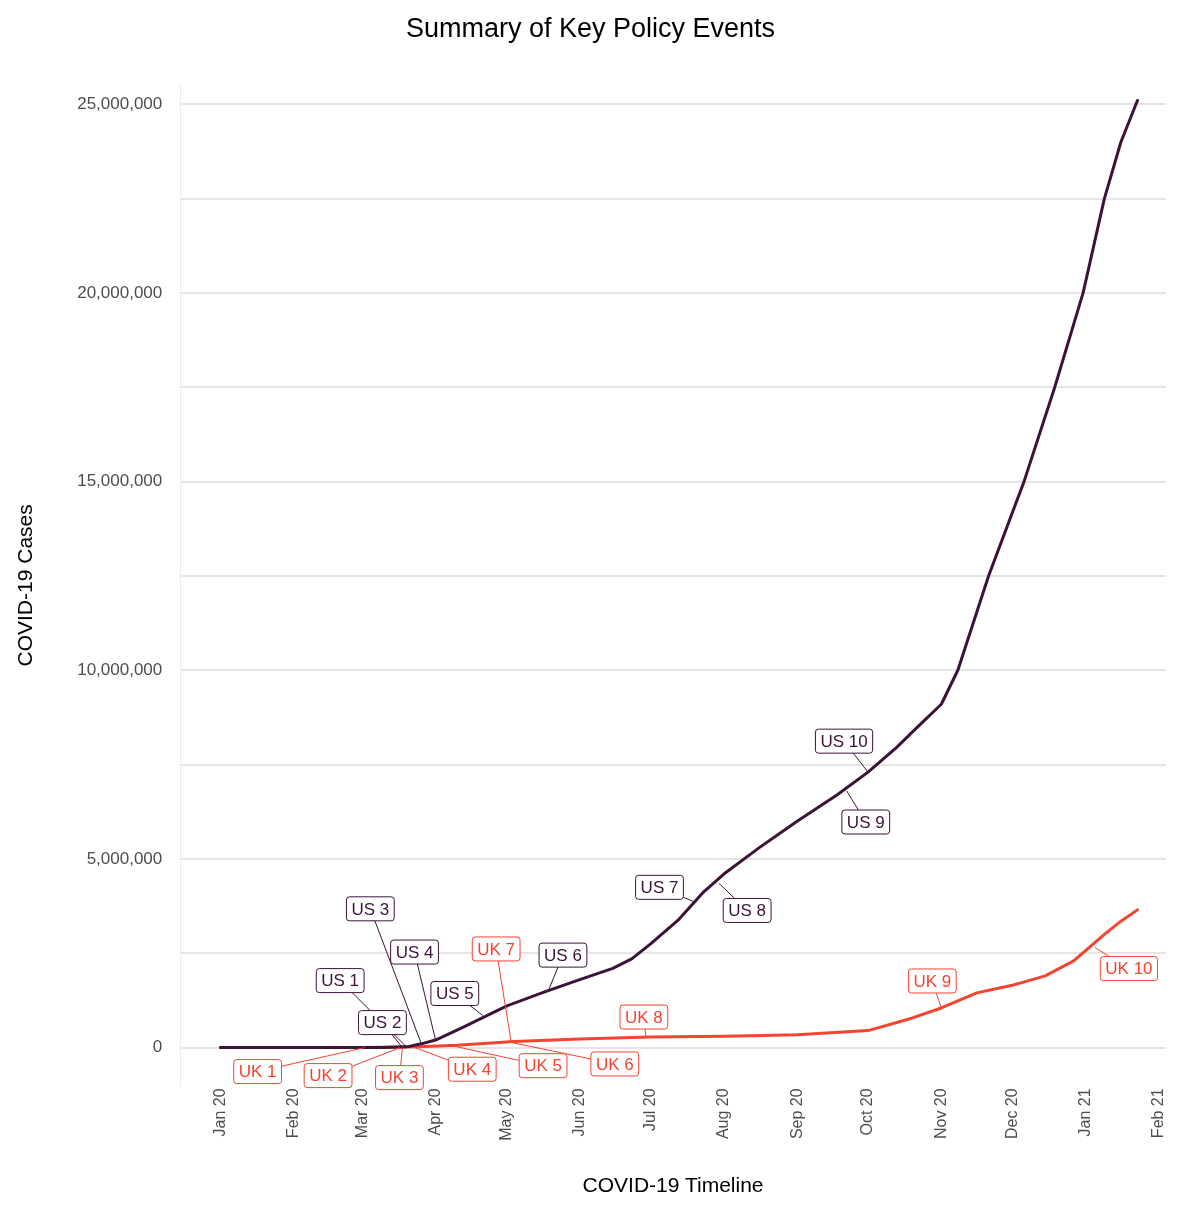  I want to click on annotation: UK 10, so click(1129, 969).